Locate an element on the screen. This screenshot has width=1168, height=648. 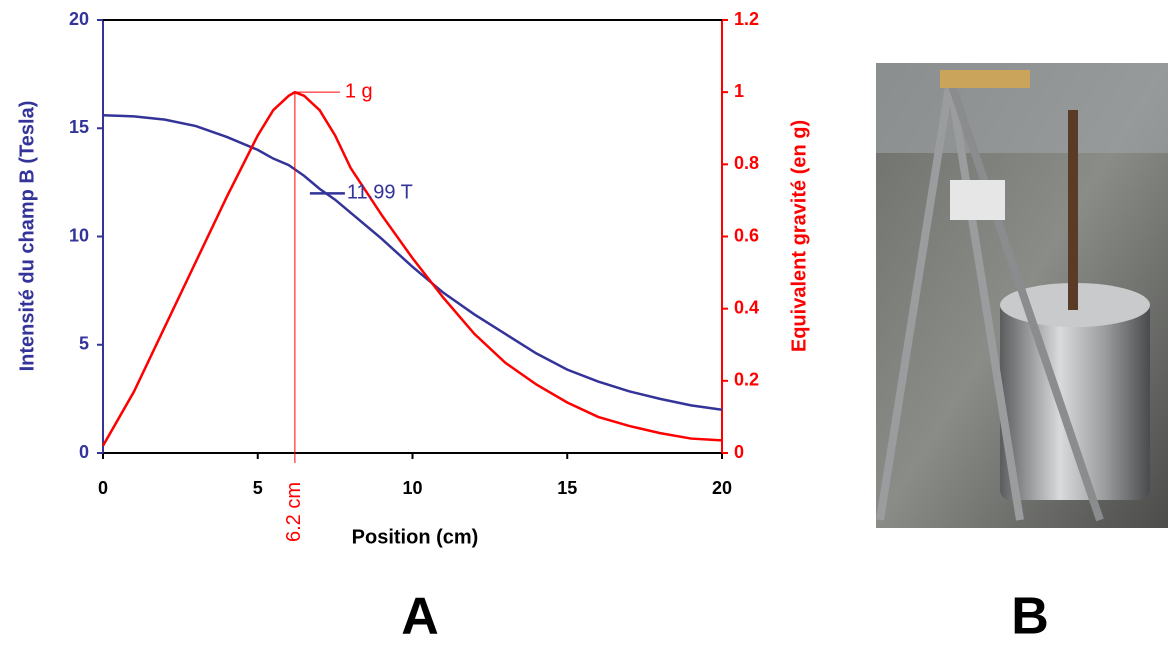
annotation: 1 g is located at coordinates (359, 91).